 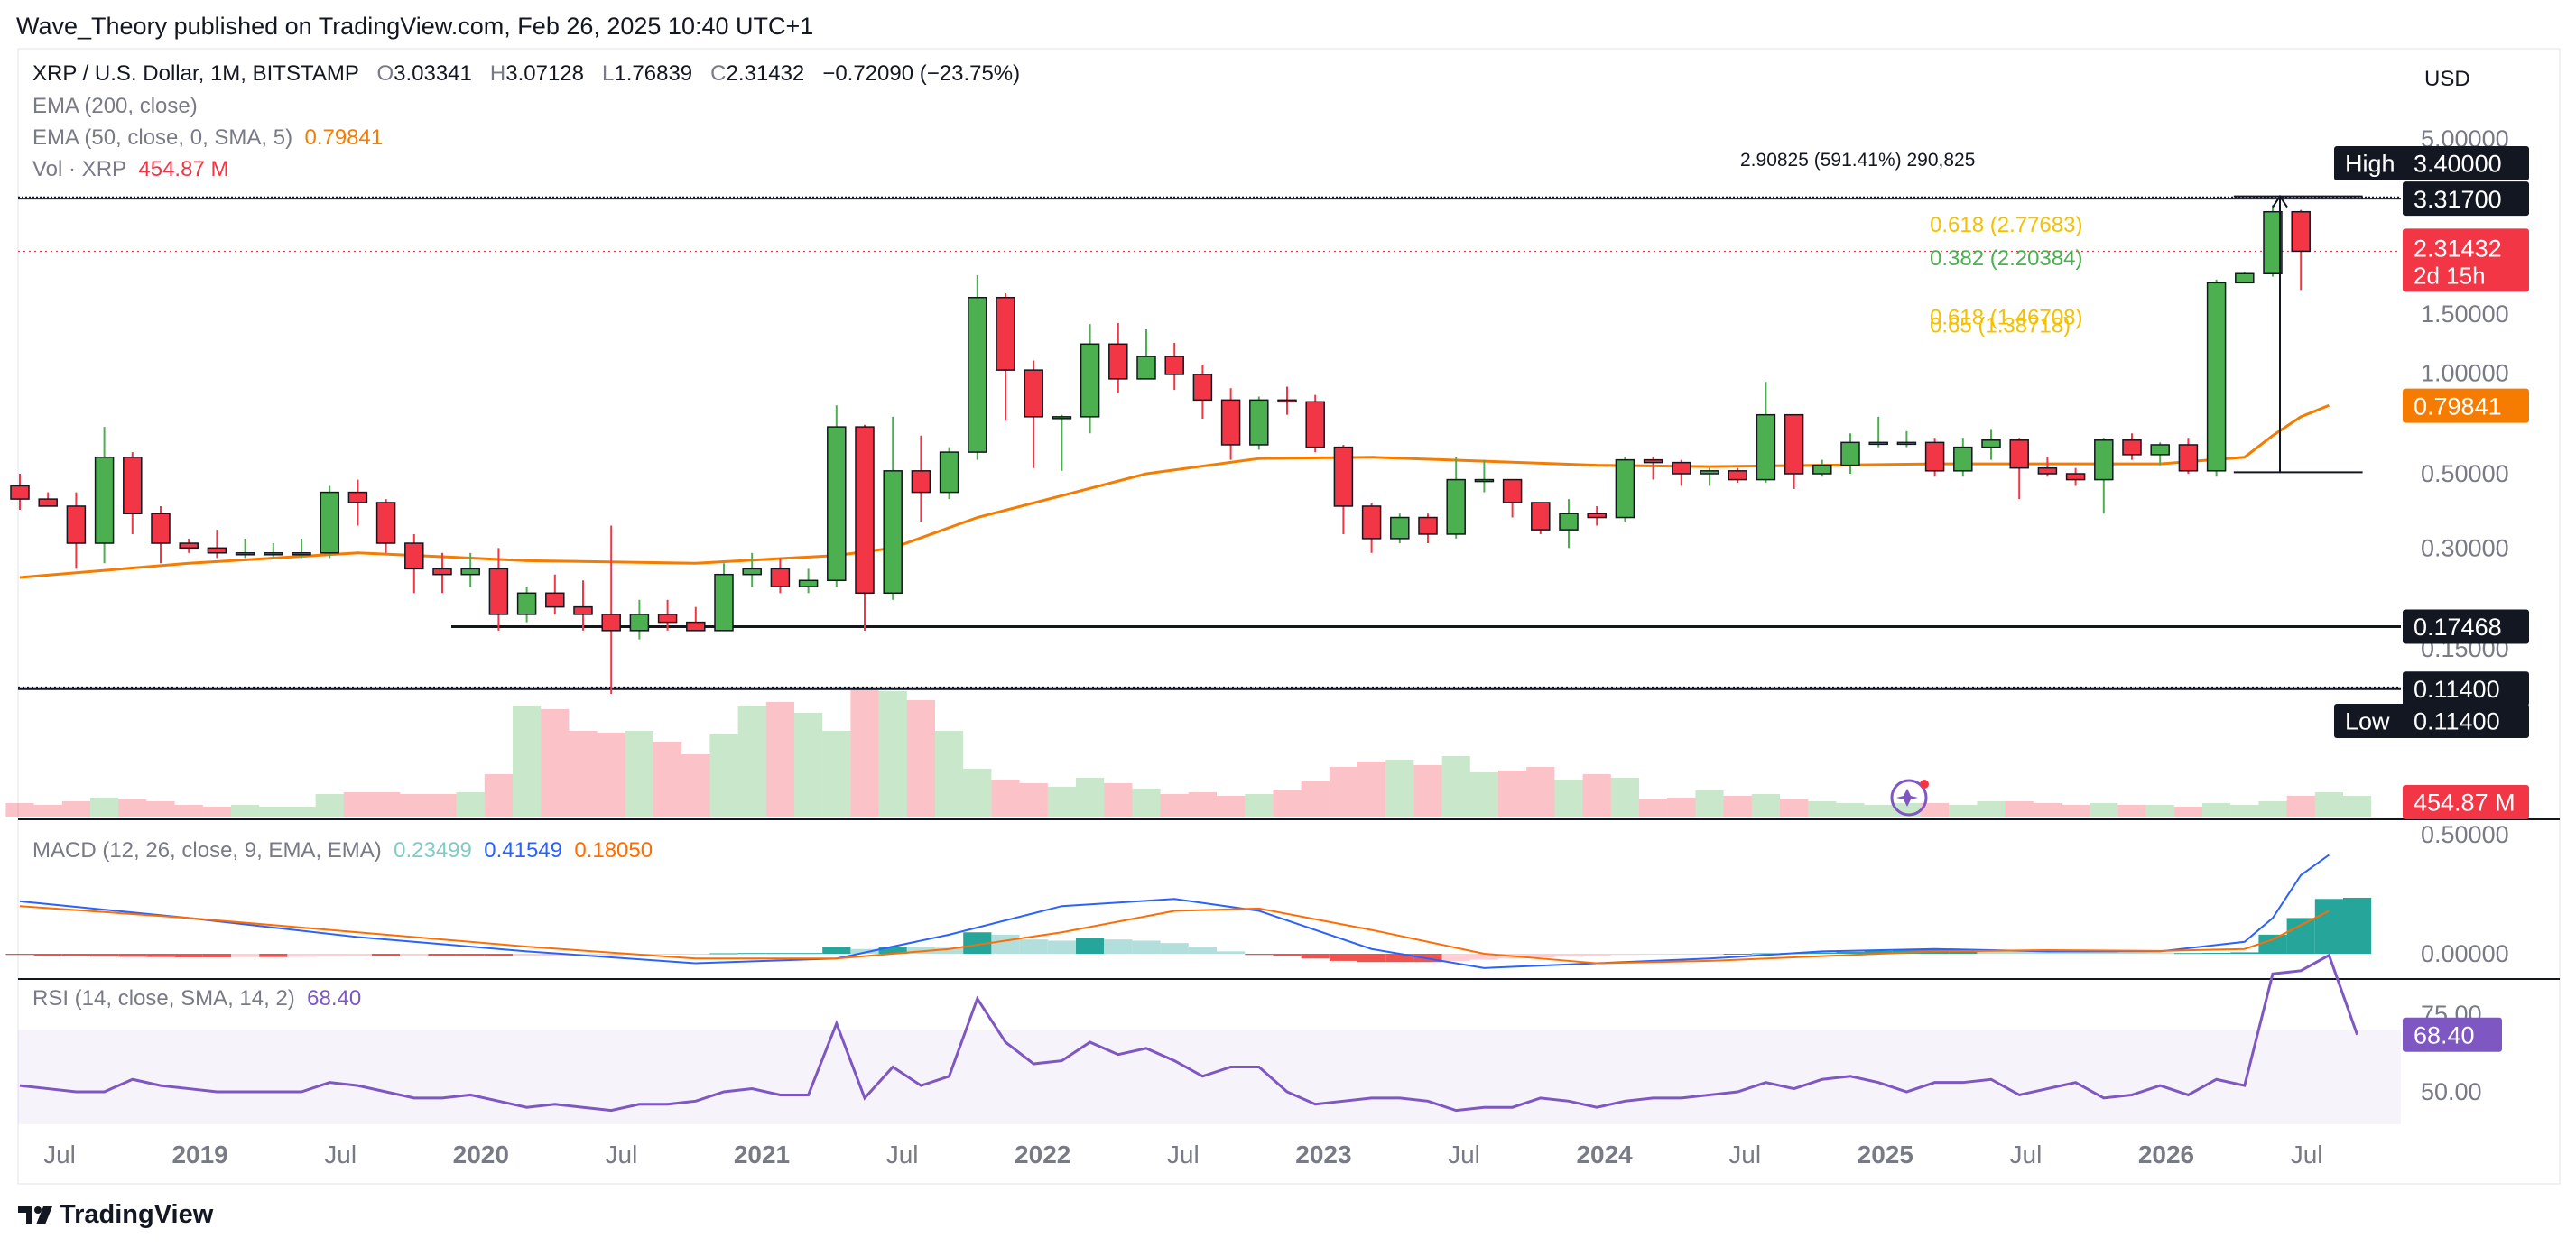 What do you see at coordinates (2006, 225) in the screenshot?
I see `fib-level-label: 0.618 (2.77683)` at bounding box center [2006, 225].